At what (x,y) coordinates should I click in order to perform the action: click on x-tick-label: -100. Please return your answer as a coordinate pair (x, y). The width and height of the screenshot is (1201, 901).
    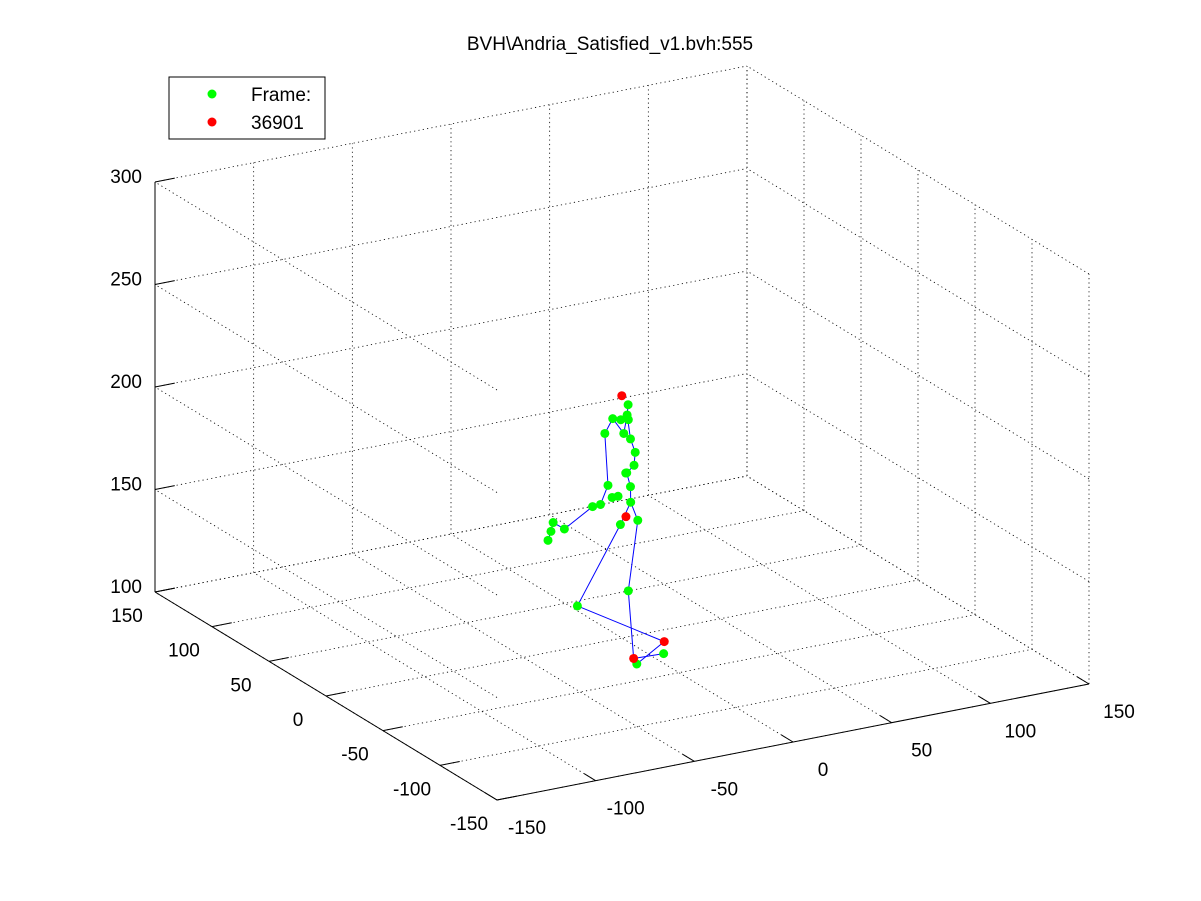
    Looking at the image, I should click on (626, 809).